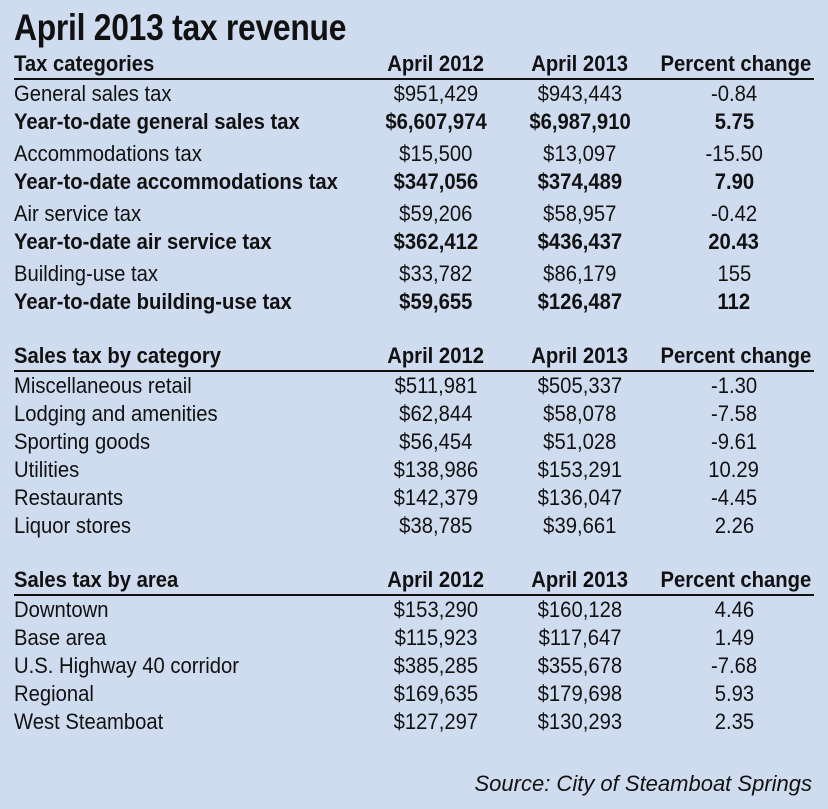 Image resolution: width=828 pixels, height=809 pixels. What do you see at coordinates (643, 783) in the screenshot?
I see `source-note: Source: City of Steamboat Springs` at bounding box center [643, 783].